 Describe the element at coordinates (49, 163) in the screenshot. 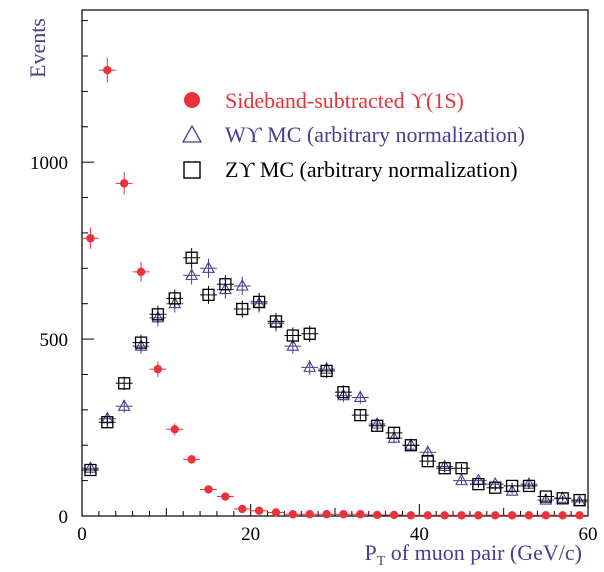

I see `y-tick-label: 1000` at that location.